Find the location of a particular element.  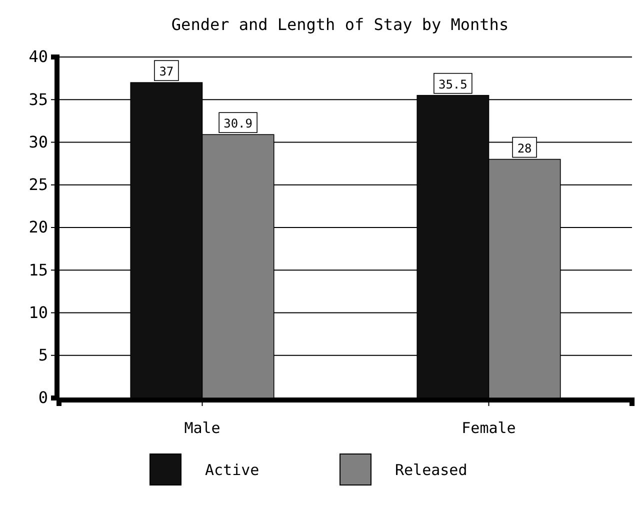

y-tick-label: 0 is located at coordinates (43, 398).